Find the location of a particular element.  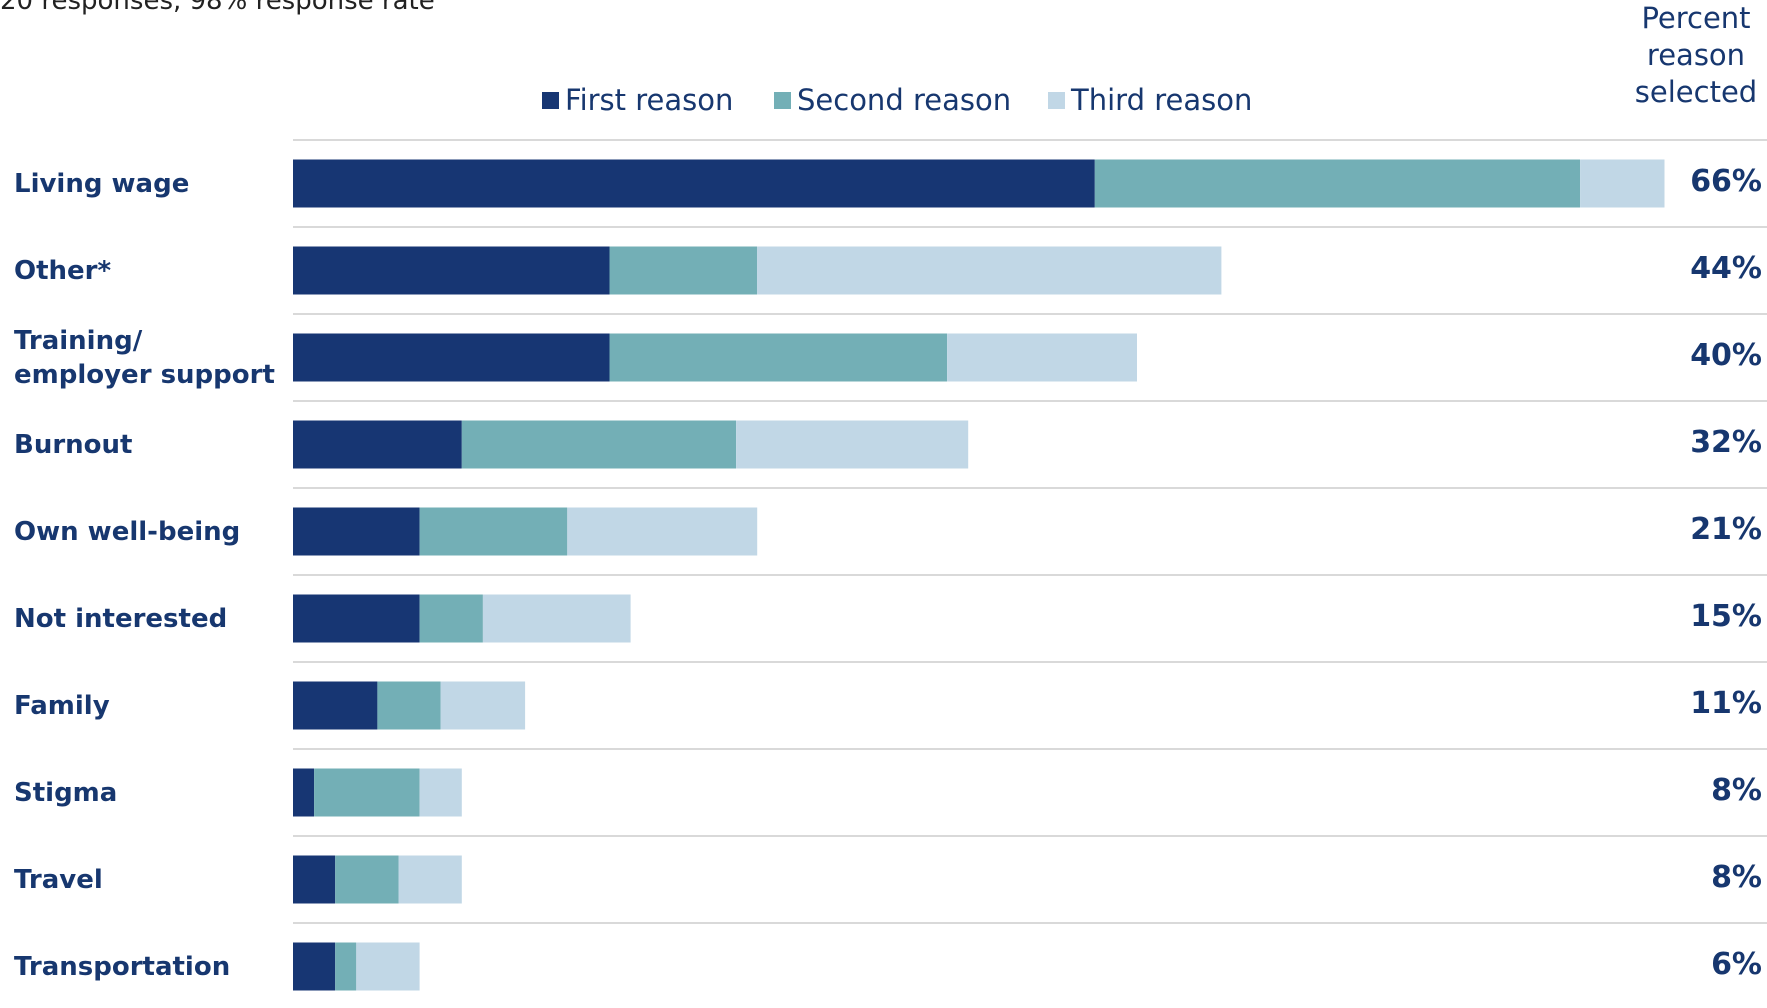

legend-item-third: Third reason is located at coordinates (1150, 100).